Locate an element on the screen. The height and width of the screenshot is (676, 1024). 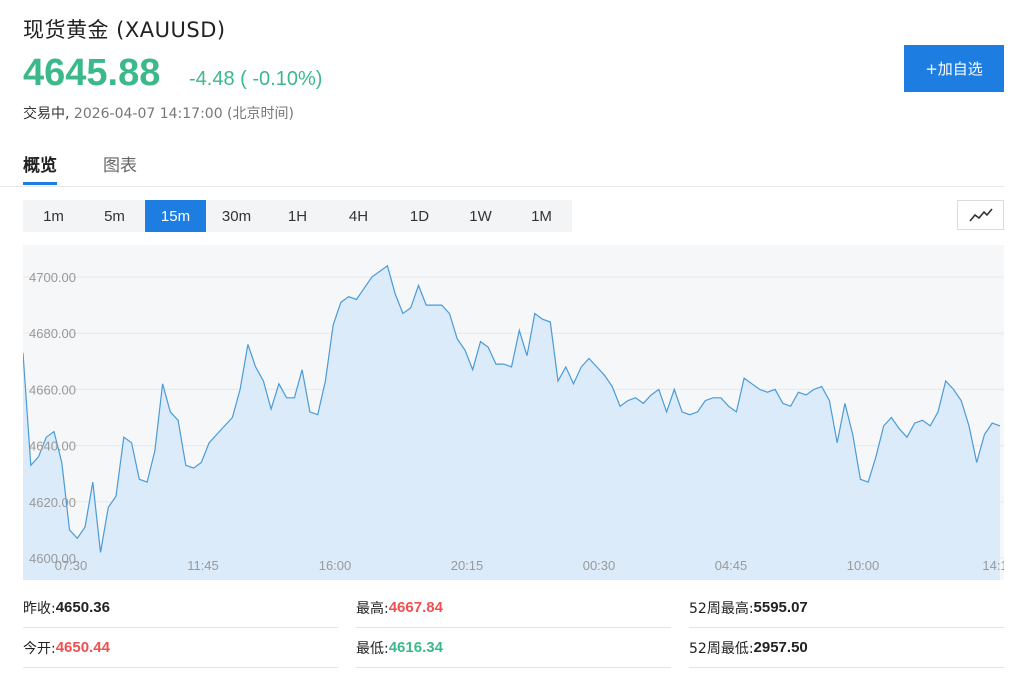
stat-prev-close: 昨收: 4650.36 is located at coordinates (180, 608).